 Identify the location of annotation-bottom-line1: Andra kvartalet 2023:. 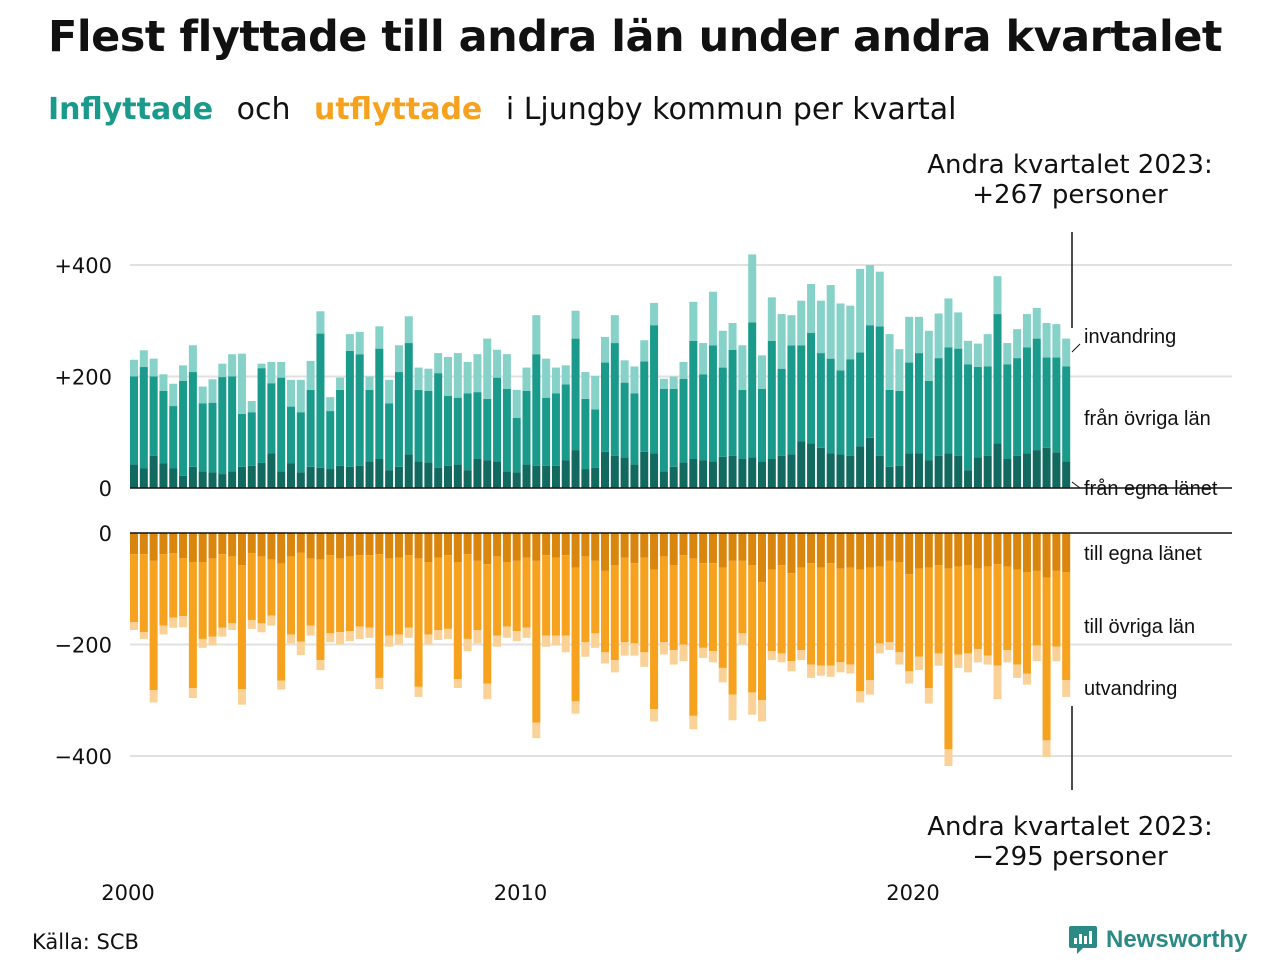
(1070, 827).